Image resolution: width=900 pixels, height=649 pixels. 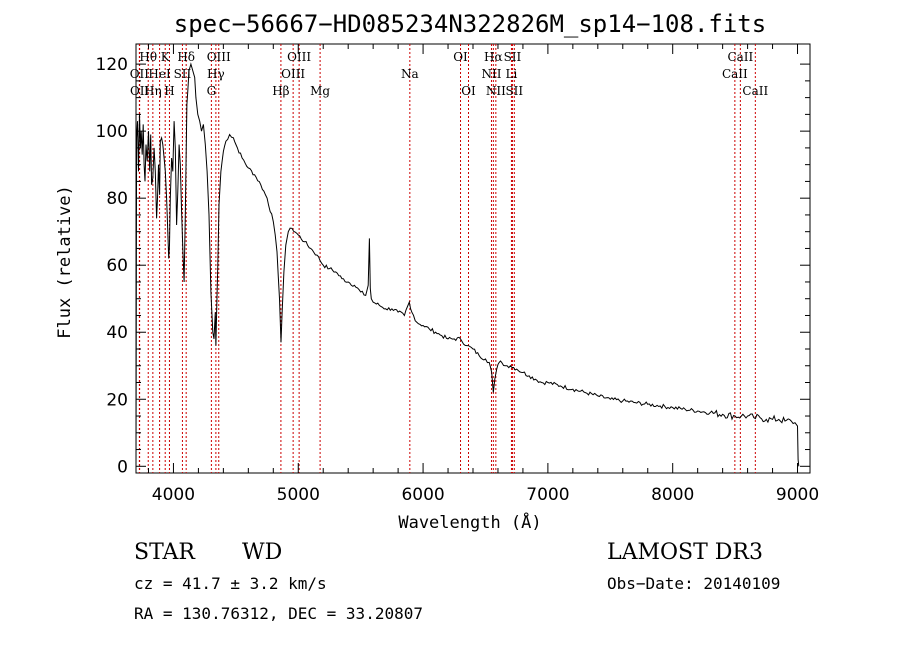 I want to click on y-tick-label: 40, so click(x=117, y=333).